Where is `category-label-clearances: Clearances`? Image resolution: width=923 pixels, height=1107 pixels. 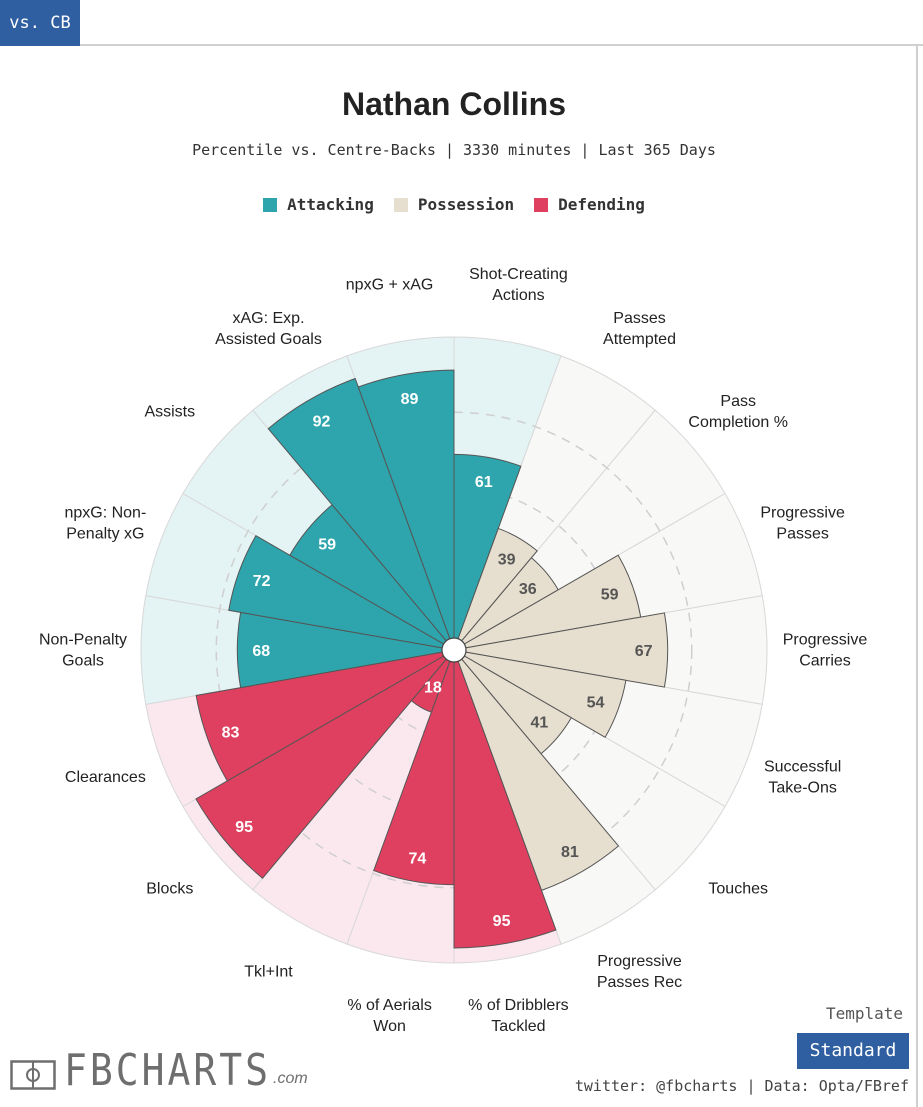 category-label-clearances: Clearances is located at coordinates (105, 777).